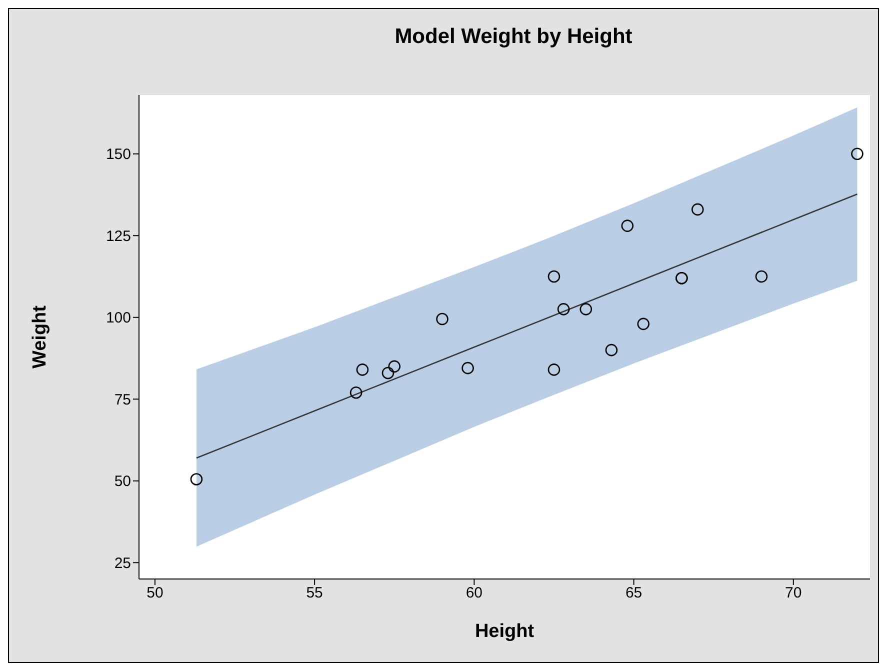  I want to click on chart-title: Model Weight by Height, so click(514, 37).